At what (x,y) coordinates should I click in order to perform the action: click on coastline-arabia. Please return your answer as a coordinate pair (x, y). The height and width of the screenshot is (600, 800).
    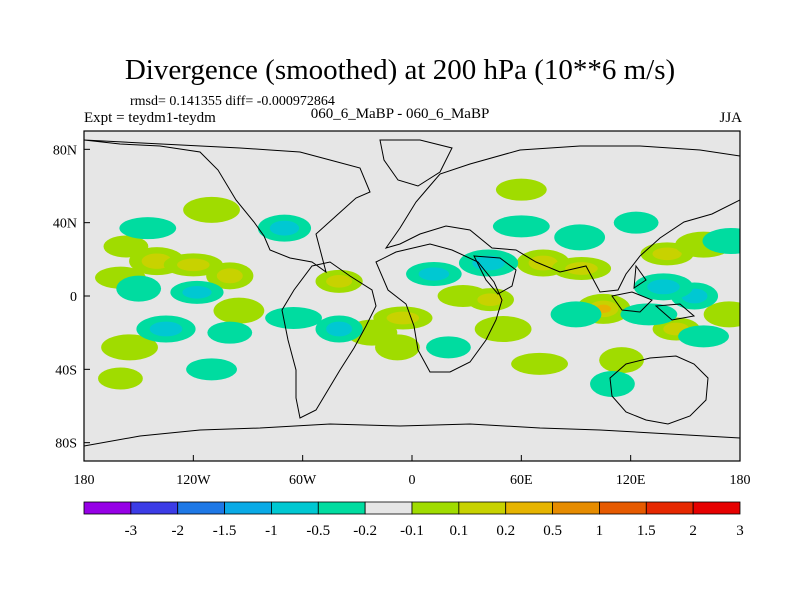
    Looking at the image, I should click on (495, 275).